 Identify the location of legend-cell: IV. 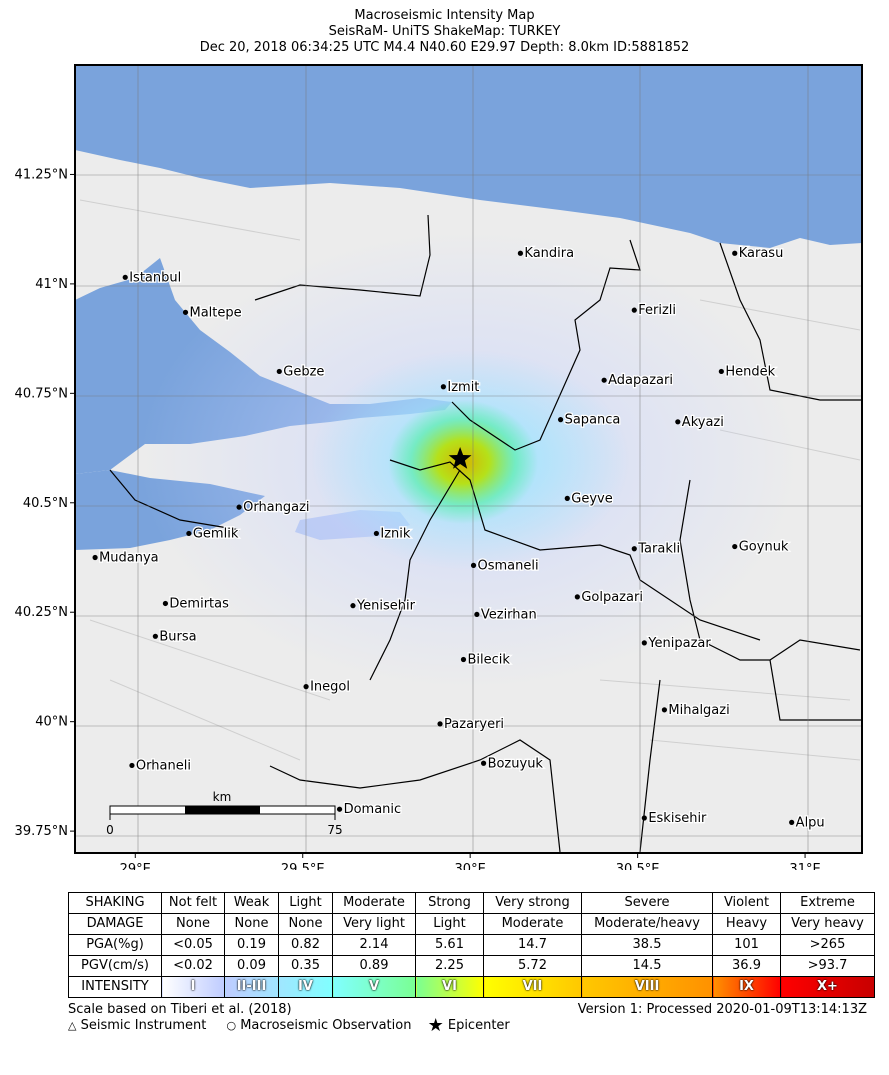
(305, 987).